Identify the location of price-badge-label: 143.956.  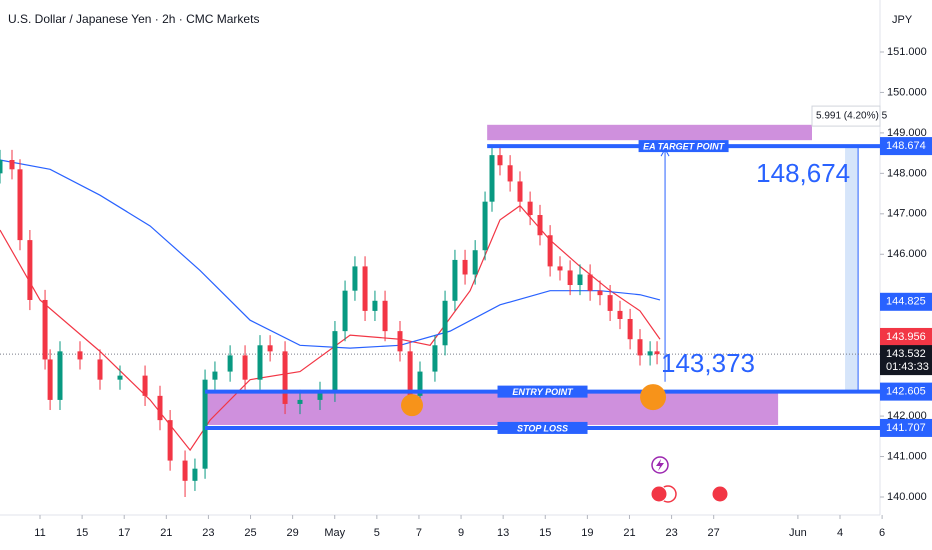
(906, 337).